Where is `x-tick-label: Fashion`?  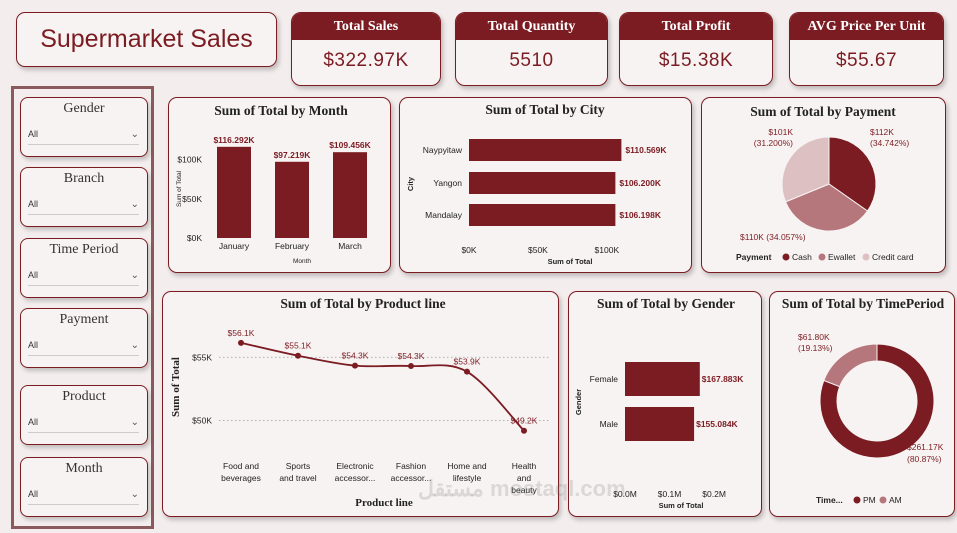
x-tick-label: Fashion is located at coordinates (411, 466).